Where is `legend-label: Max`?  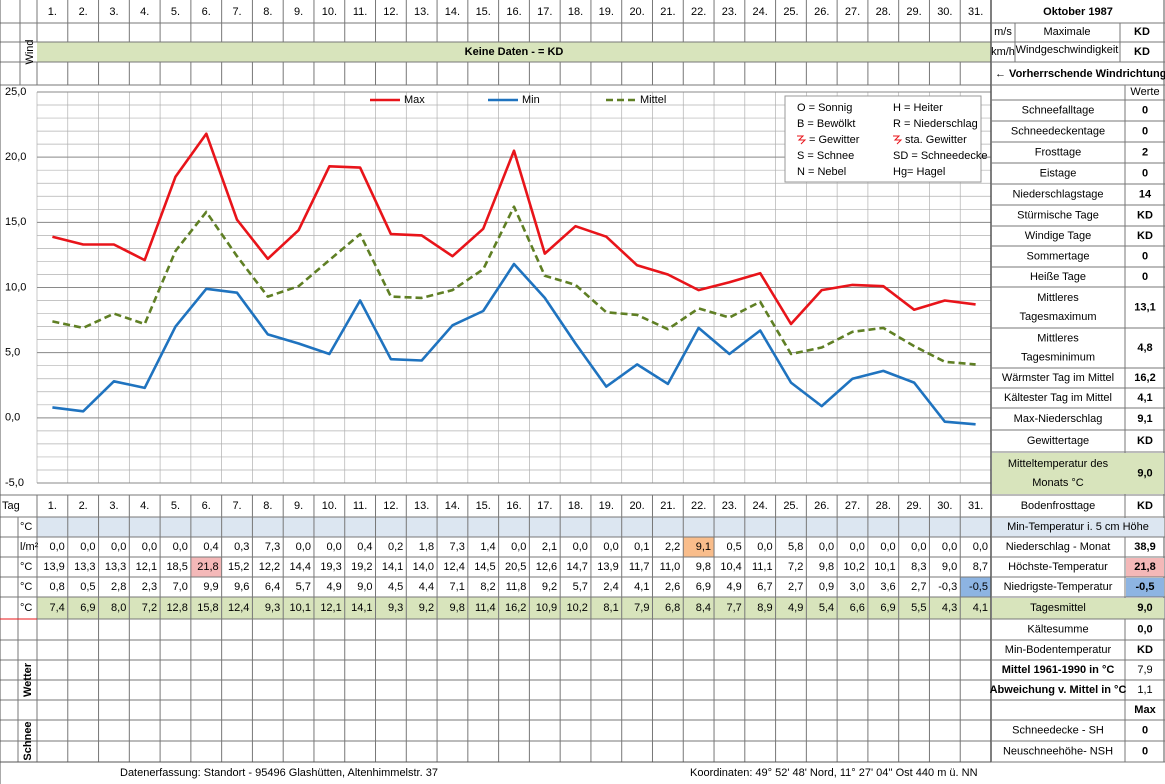
legend-label: Max is located at coordinates (414, 100).